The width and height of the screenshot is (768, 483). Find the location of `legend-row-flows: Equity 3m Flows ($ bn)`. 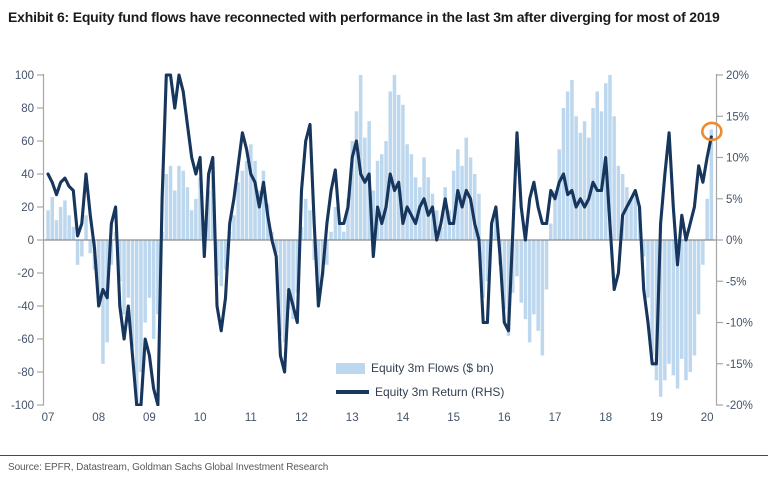

legend-row-flows: Equity 3m Flows ($ bn) is located at coordinates (420, 368).